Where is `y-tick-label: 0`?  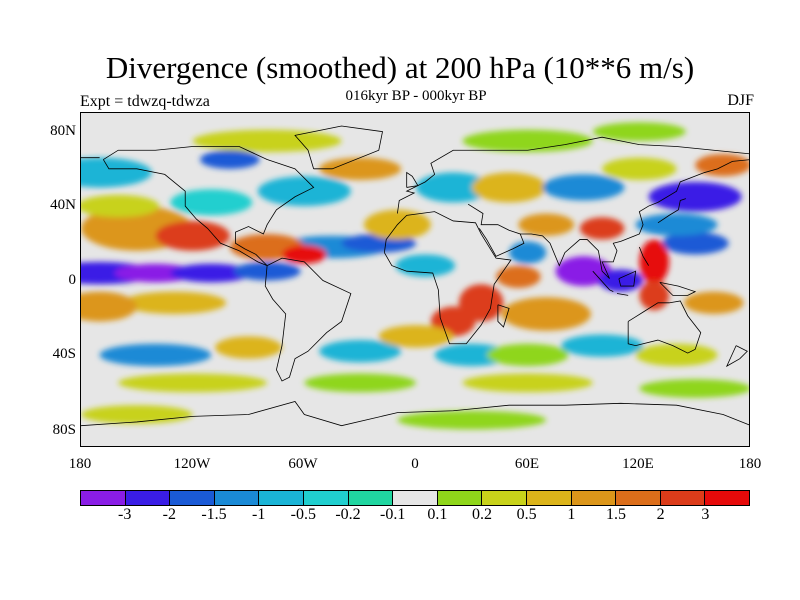
y-tick-label: 0 is located at coordinates (72, 280).